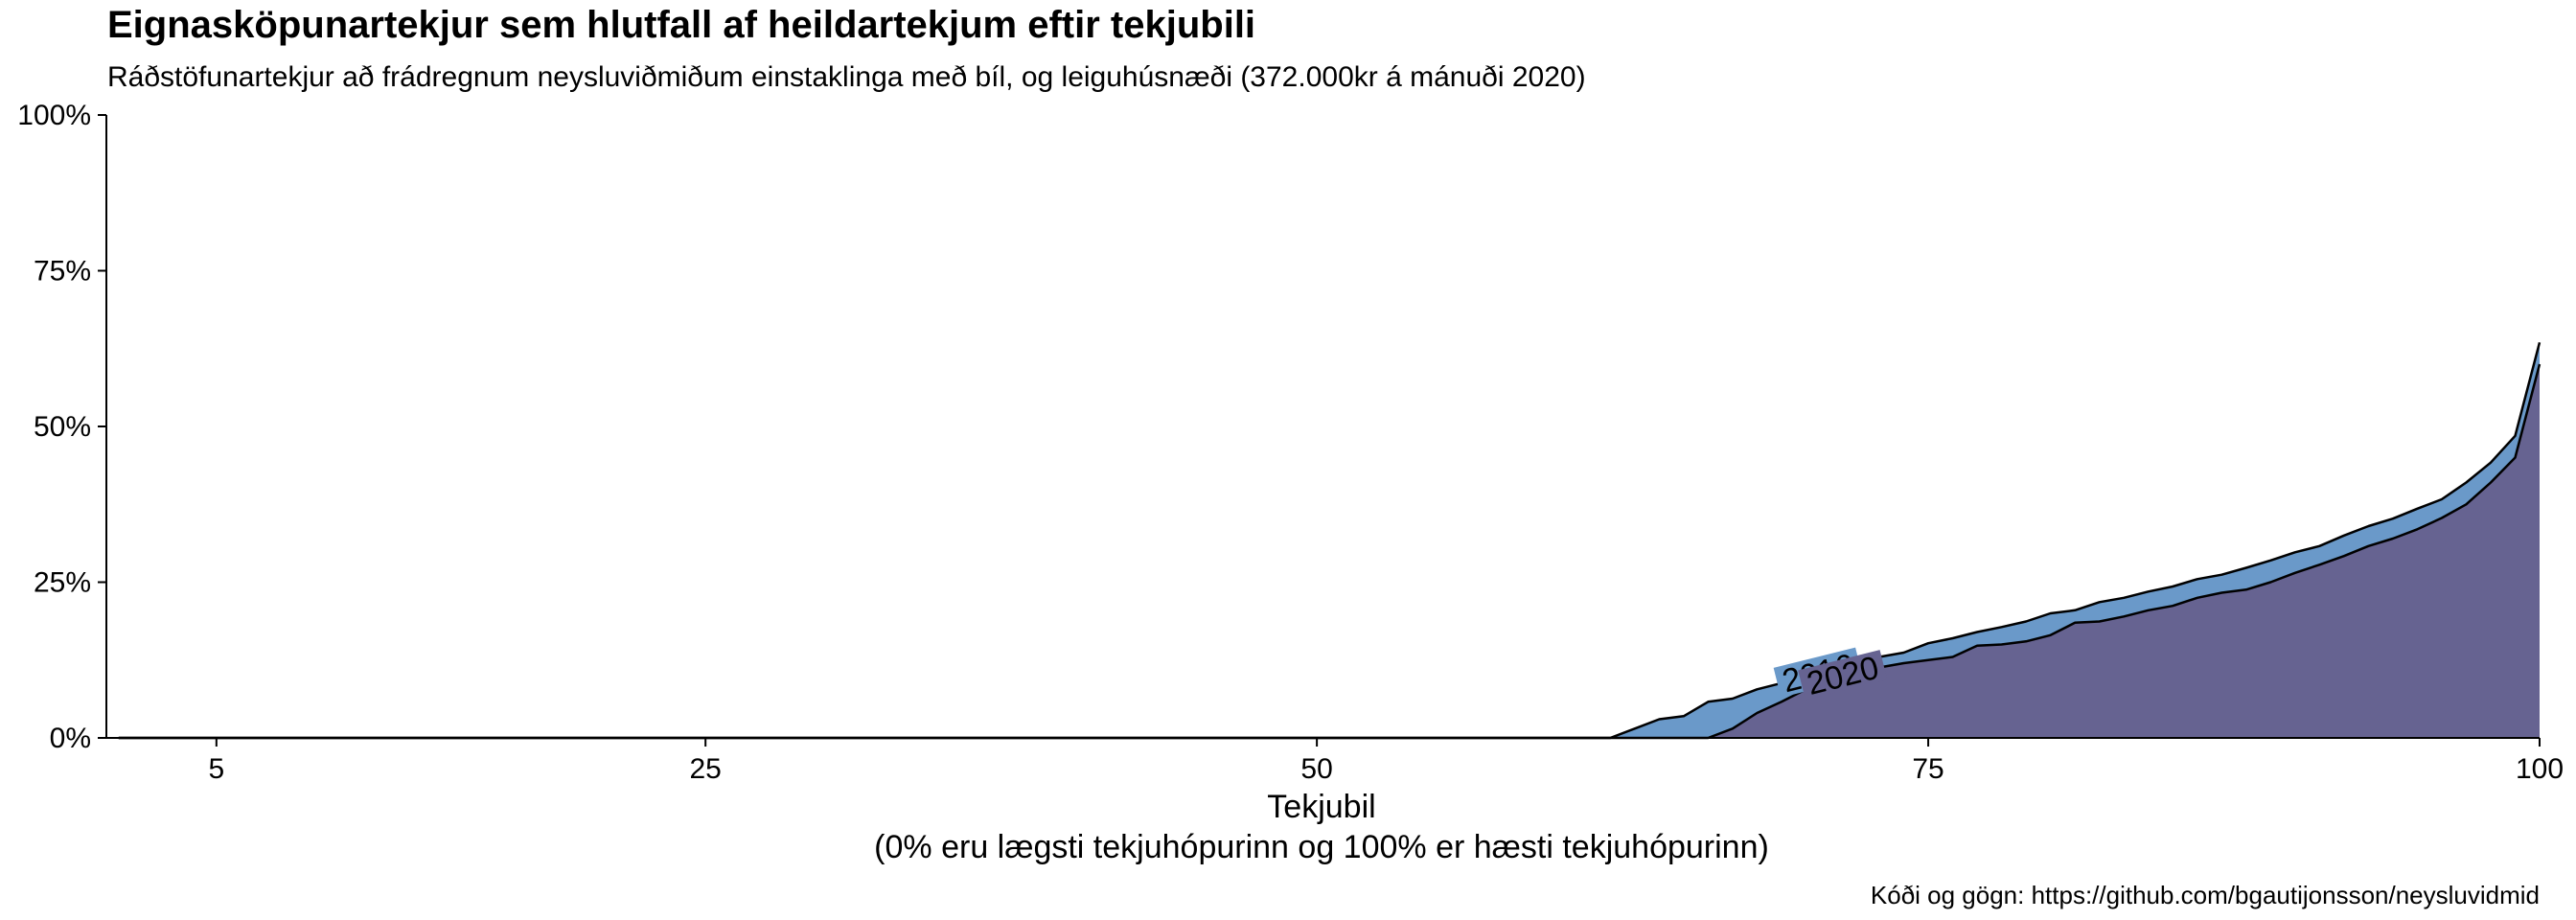 This screenshot has height=920, width=2576. I want to click on y-axis-ticks: 0% 25% 50% 75% 100%, so click(62, 427).